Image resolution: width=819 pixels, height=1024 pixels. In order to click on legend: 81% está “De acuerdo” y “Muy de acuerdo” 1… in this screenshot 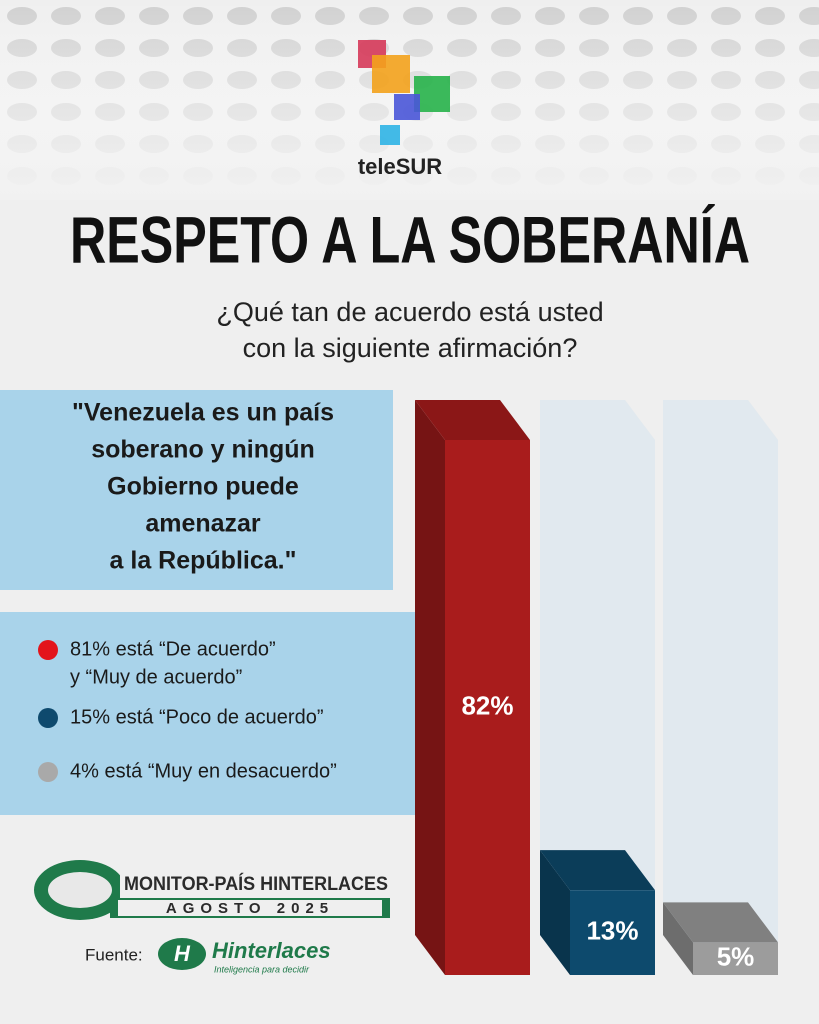, I will do `click(187, 710)`.